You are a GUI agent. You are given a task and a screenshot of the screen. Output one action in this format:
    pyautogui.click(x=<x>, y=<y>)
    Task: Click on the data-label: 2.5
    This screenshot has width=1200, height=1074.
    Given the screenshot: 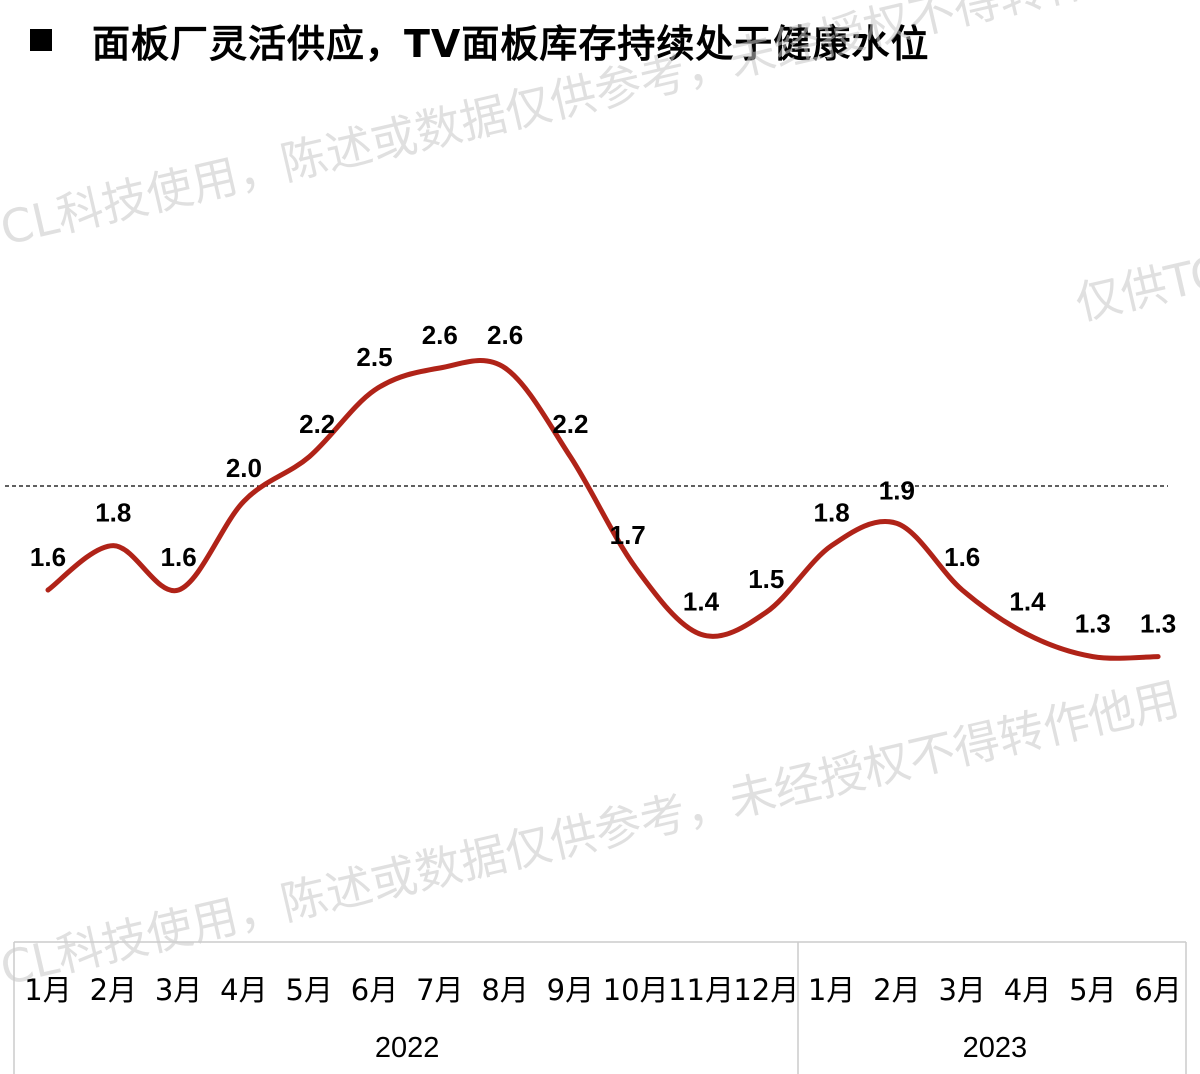 What is the action you would take?
    pyautogui.click(x=374, y=357)
    